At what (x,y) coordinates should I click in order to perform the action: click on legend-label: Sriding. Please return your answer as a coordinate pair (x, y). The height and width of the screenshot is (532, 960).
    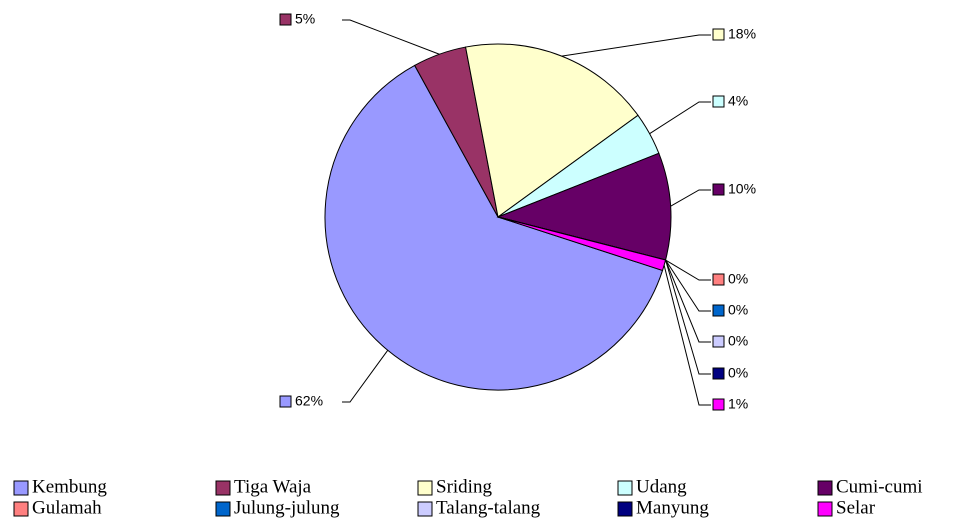
    Looking at the image, I should click on (464, 486).